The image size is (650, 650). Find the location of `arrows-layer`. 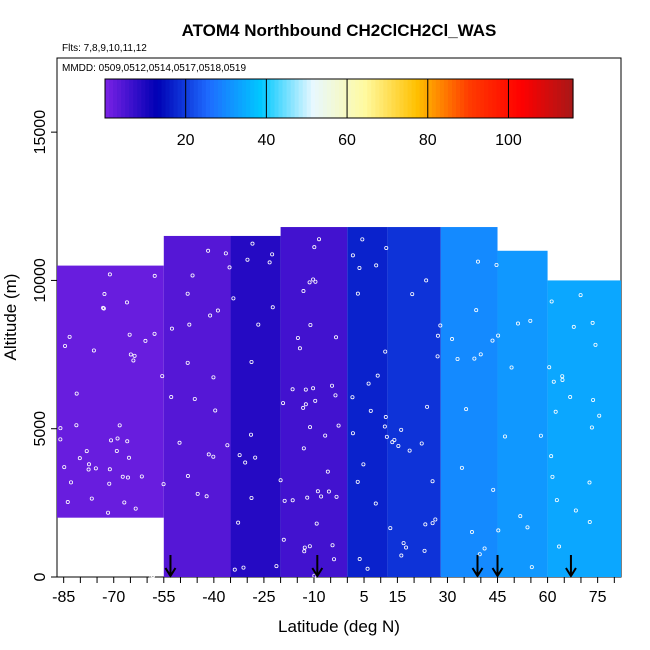

arrows-layer is located at coordinates (370, 566).